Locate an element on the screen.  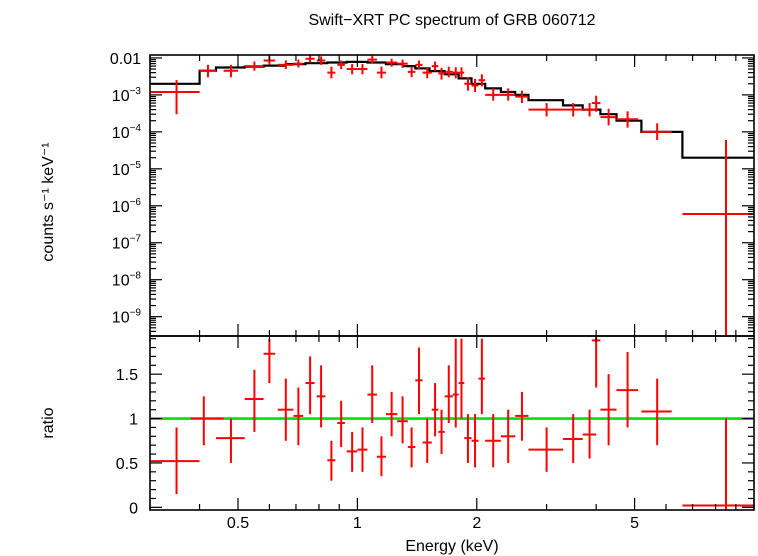
model-step-curve is located at coordinates (452, 109).